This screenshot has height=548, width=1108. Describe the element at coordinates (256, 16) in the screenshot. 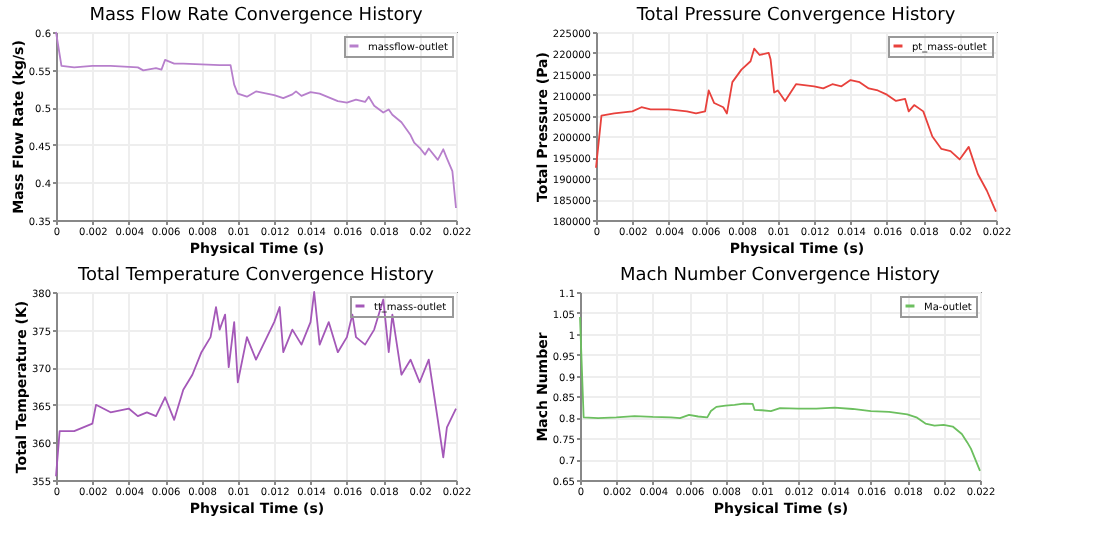

I see `chart-title: Mass Flow Rate Convergence History` at that location.